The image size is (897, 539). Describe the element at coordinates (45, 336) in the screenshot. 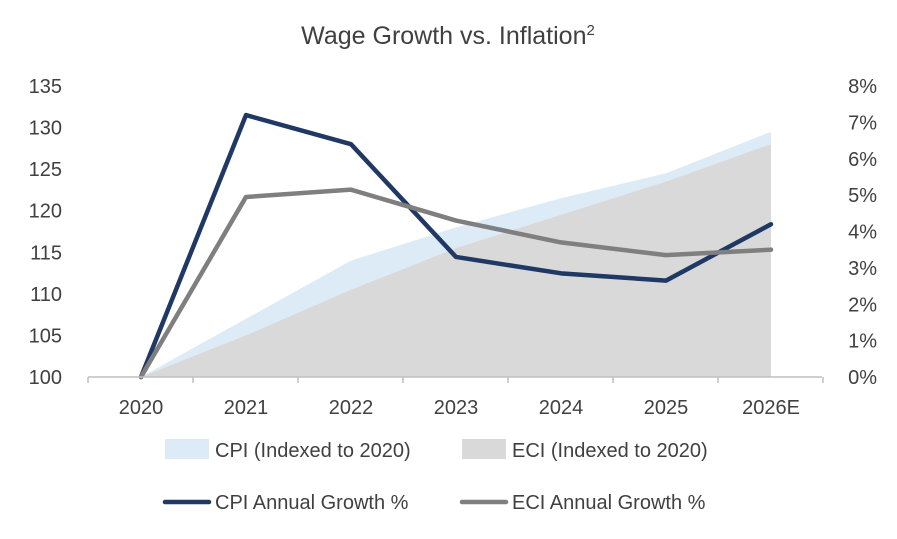

I see `y-left-tick-label: 105` at that location.